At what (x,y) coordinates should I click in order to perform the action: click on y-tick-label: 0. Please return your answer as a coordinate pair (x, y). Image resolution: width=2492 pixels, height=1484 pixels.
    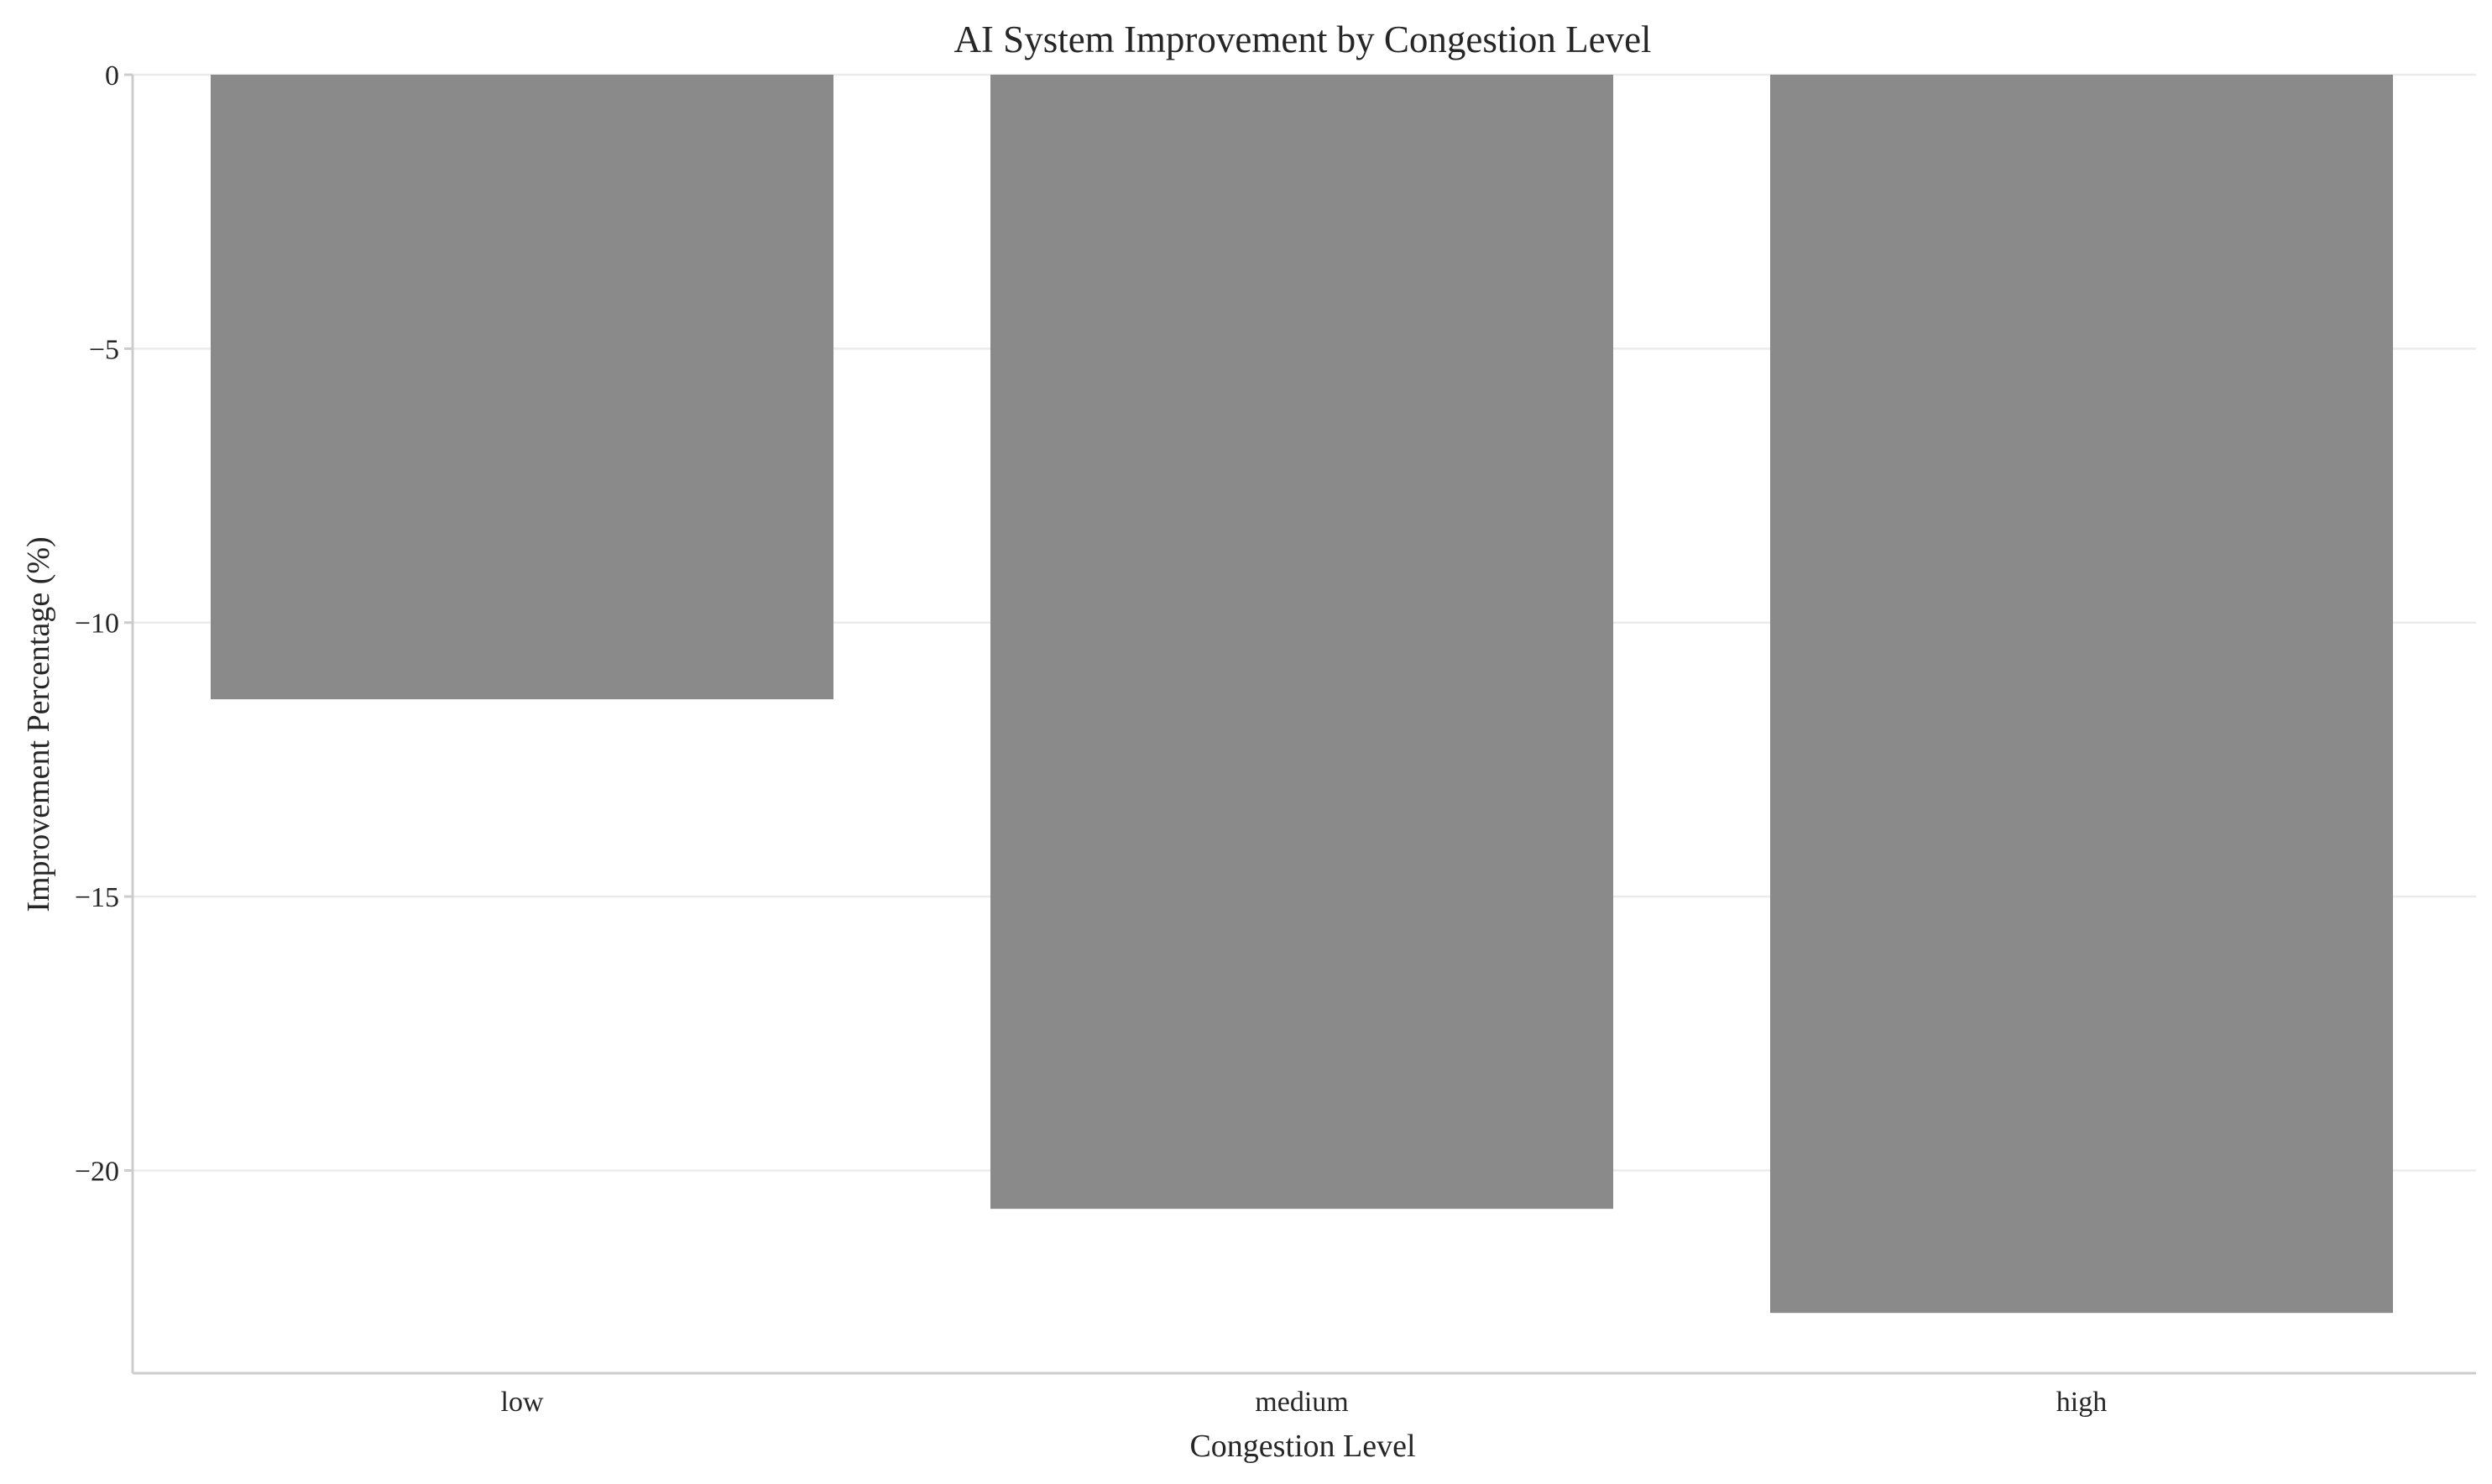
    Looking at the image, I should click on (112, 75).